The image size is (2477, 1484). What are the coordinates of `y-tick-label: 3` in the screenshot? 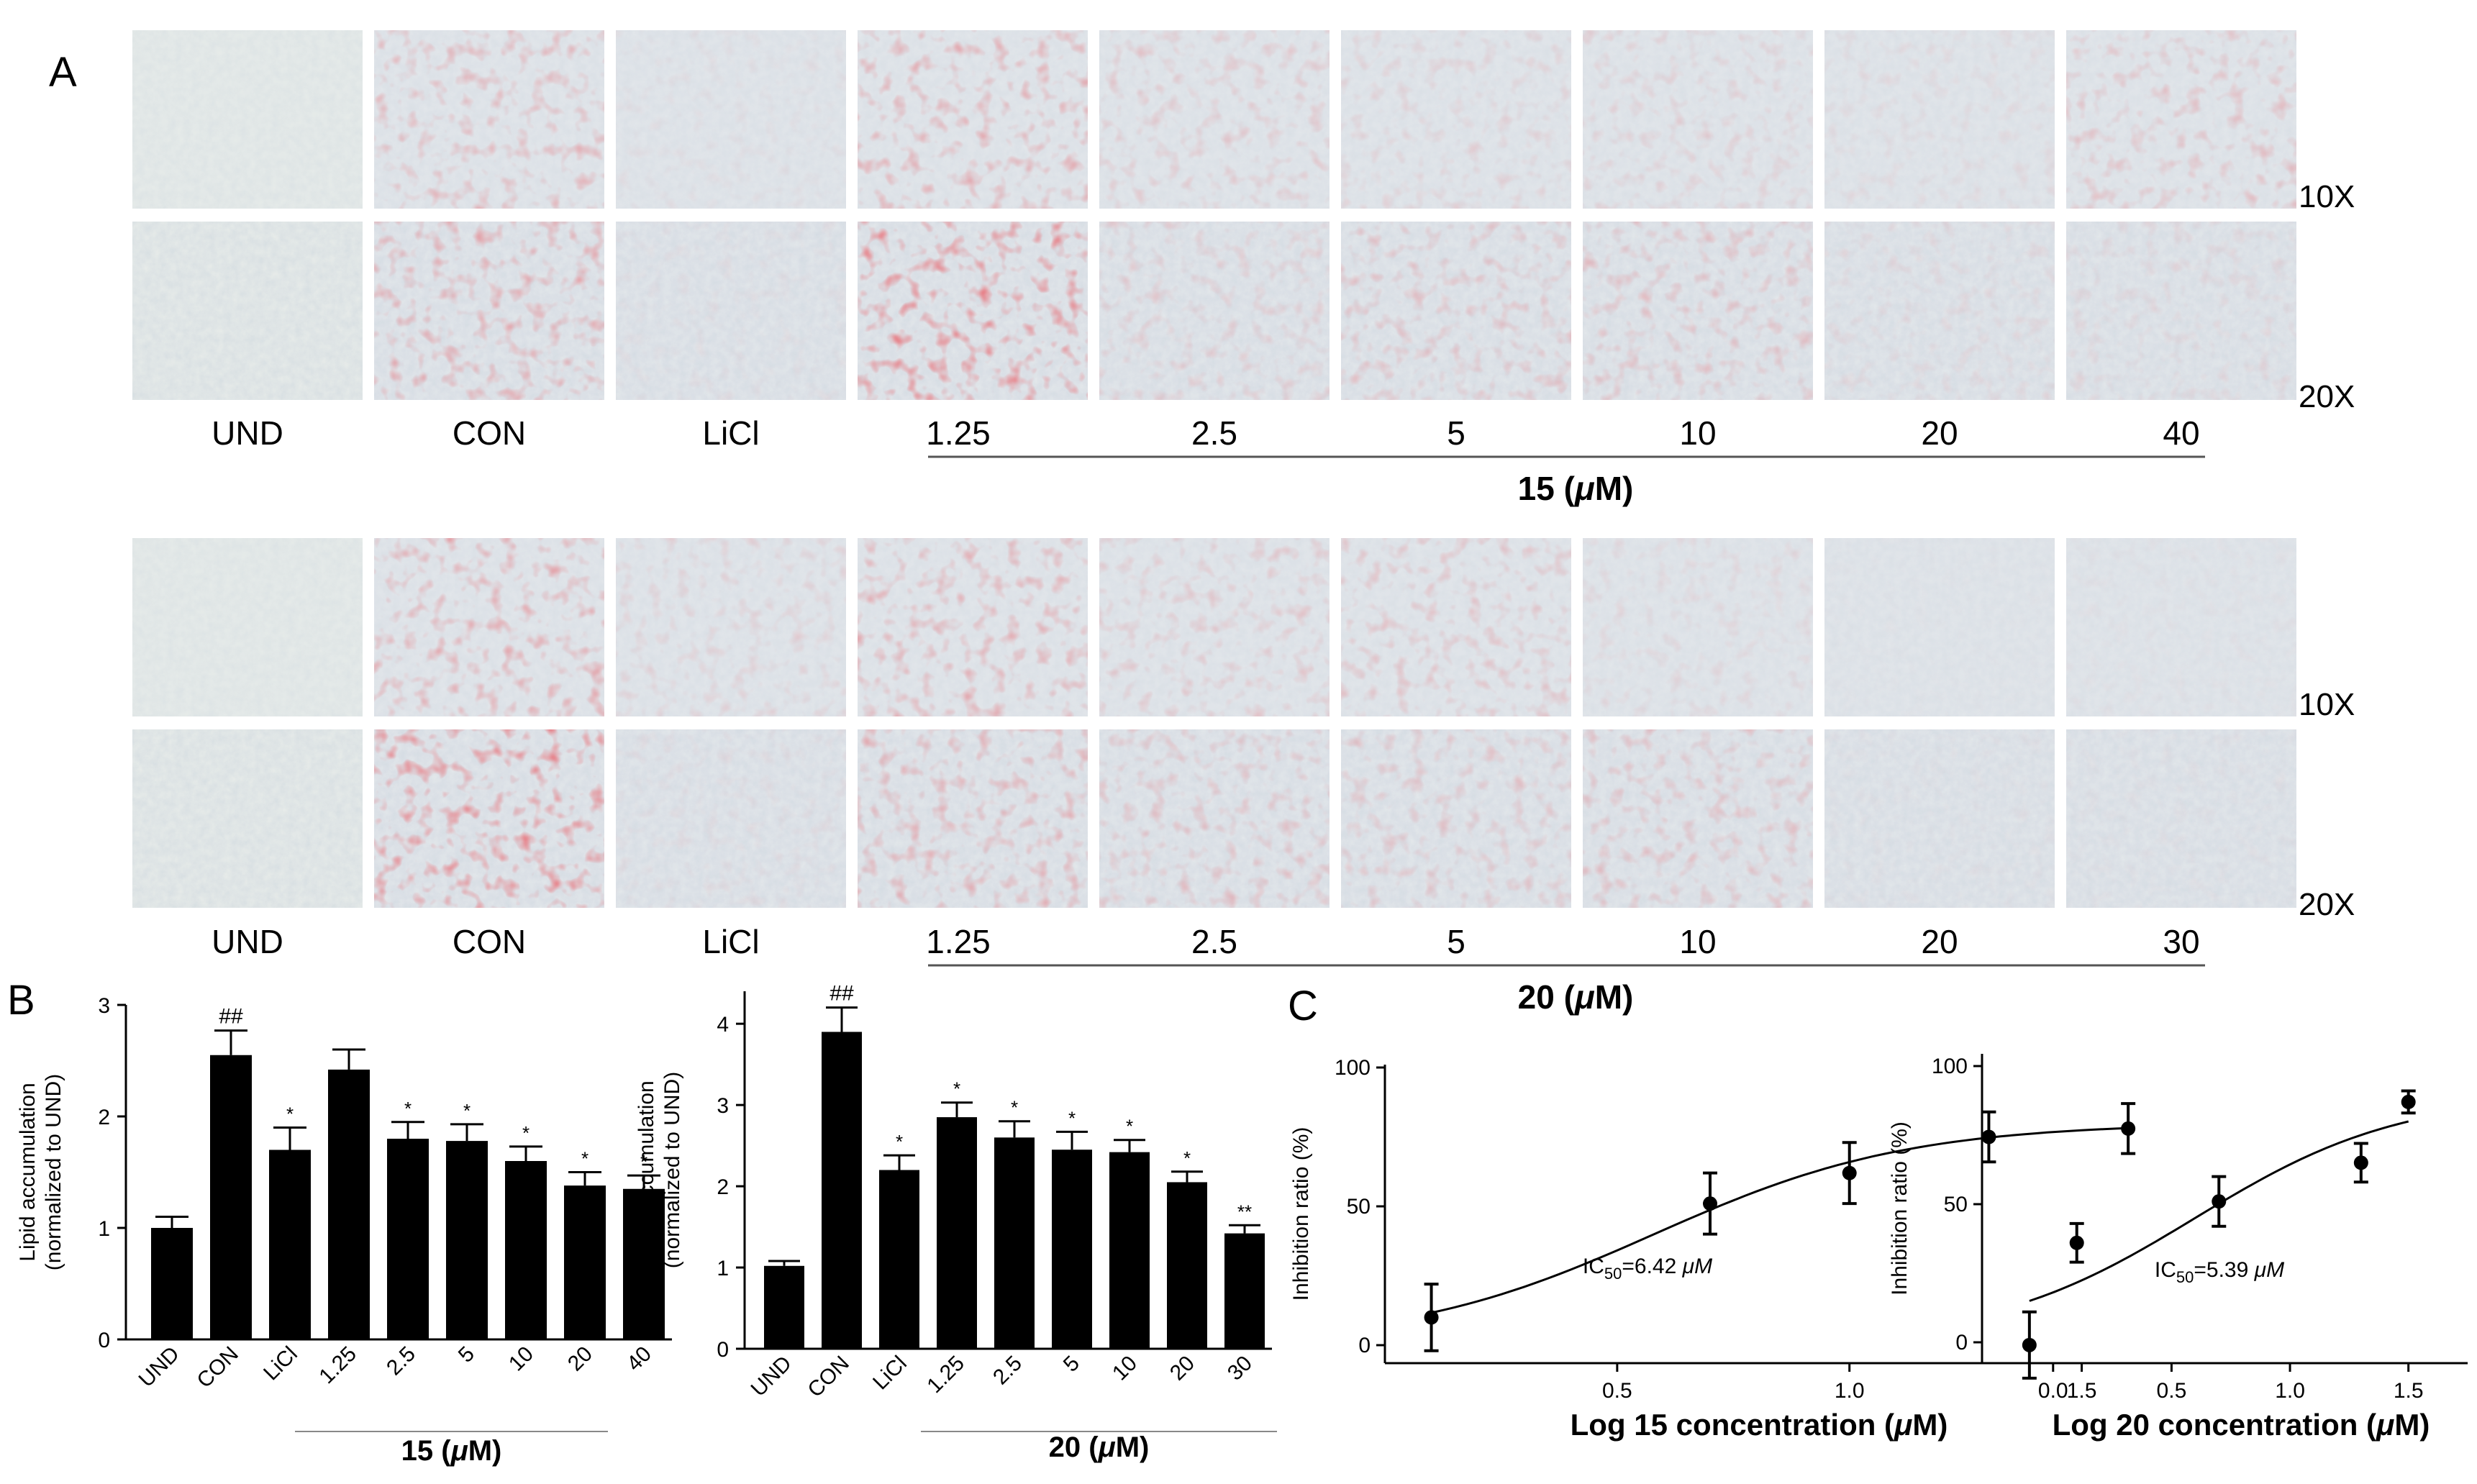 It's located at (723, 1106).